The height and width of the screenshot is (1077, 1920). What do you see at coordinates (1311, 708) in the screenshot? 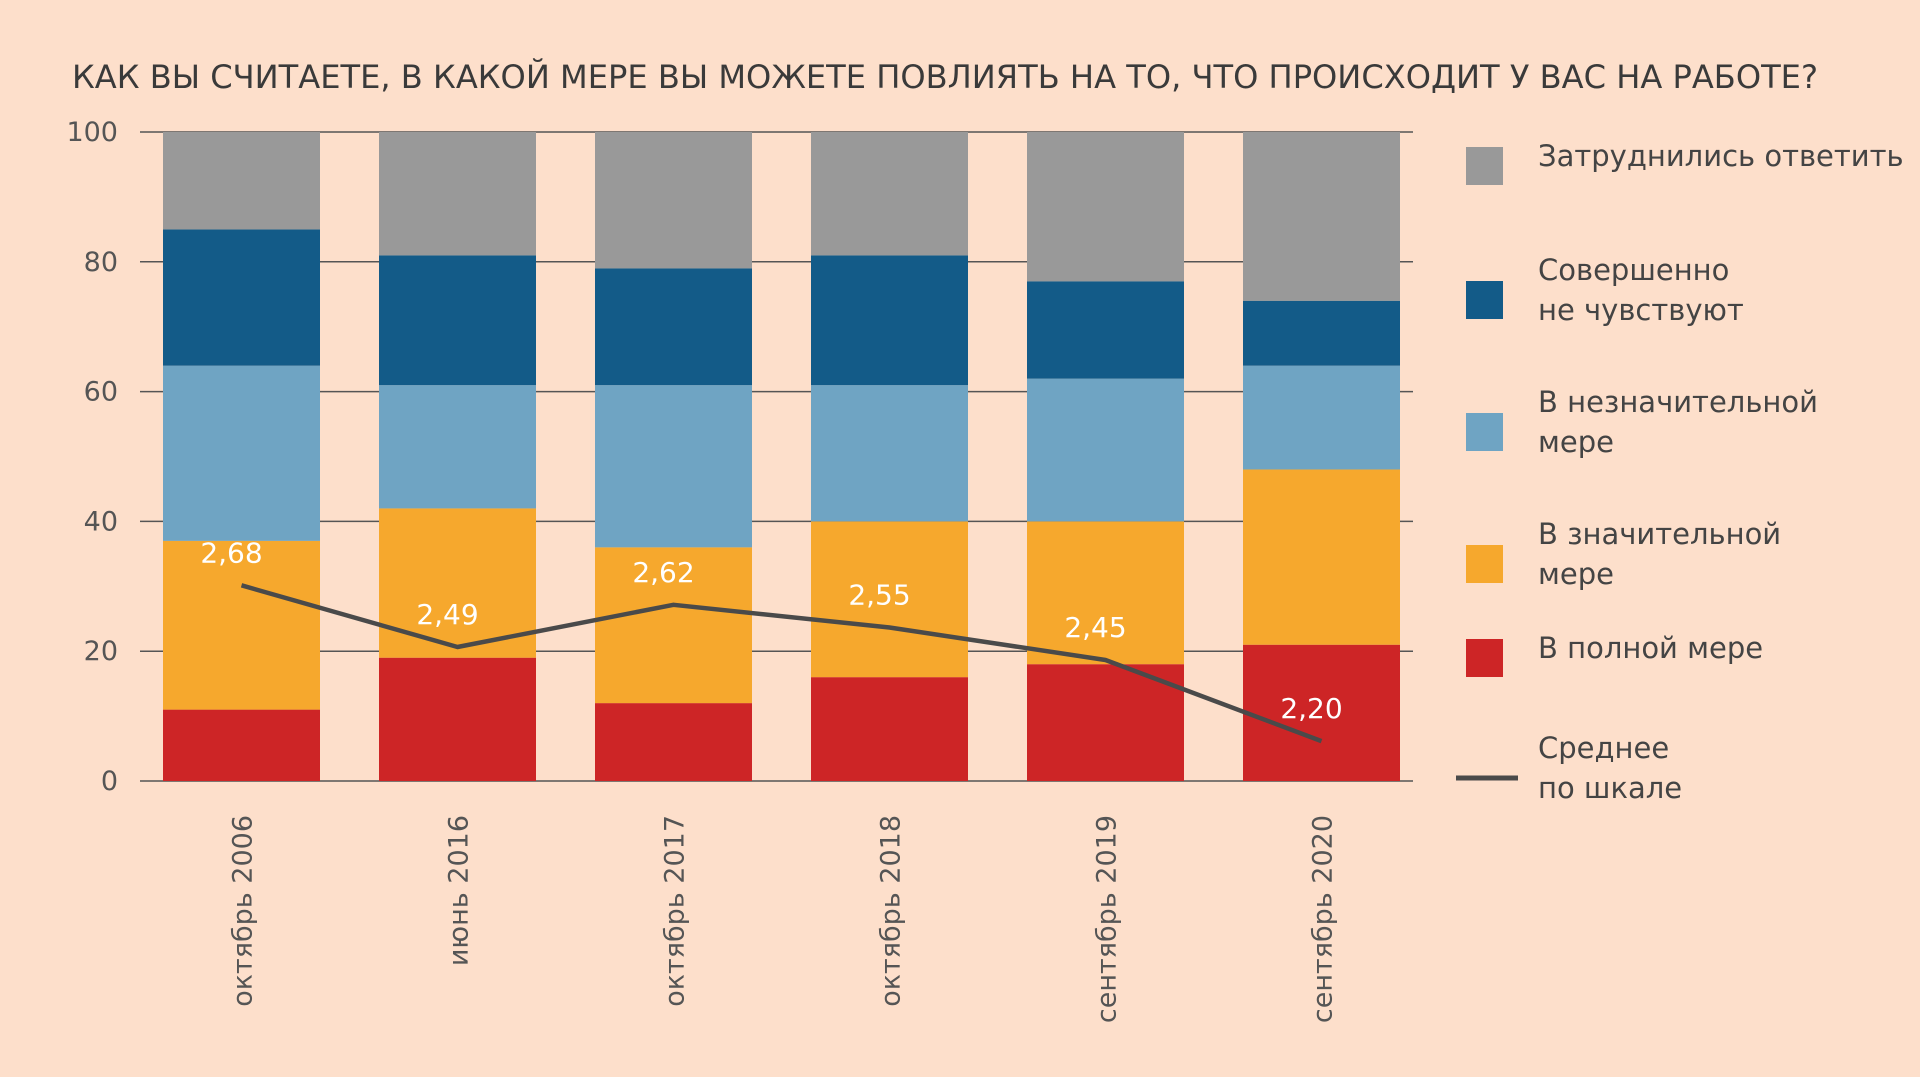
I see `average-value-label: 2,20` at bounding box center [1311, 708].